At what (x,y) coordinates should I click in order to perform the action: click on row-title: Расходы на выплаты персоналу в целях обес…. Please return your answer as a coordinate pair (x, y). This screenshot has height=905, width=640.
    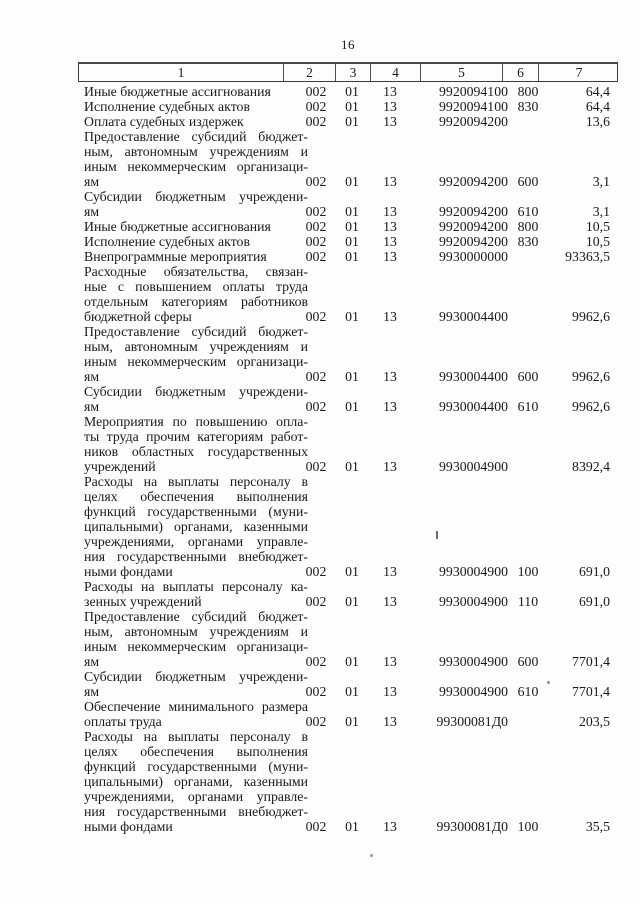
    Looking at the image, I should click on (193, 526).